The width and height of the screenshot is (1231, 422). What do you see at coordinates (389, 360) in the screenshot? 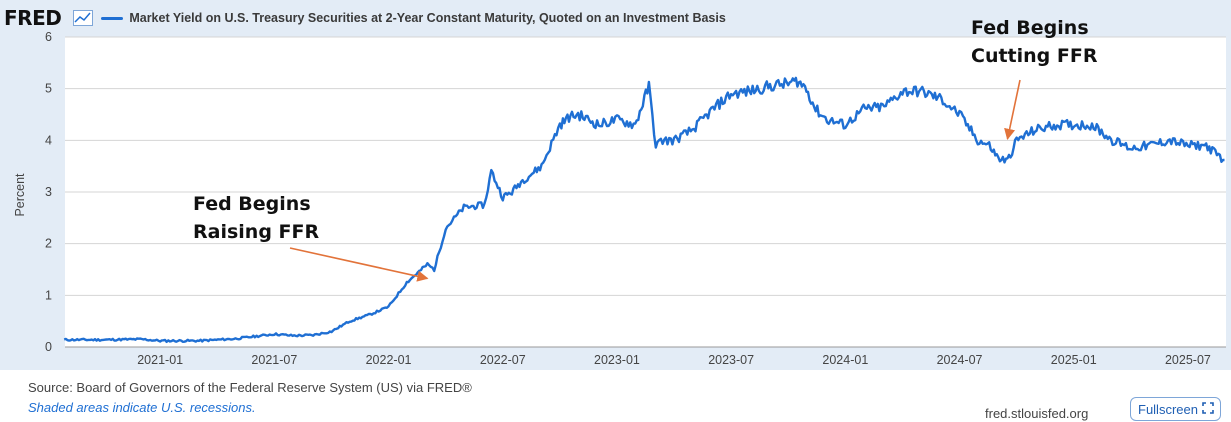
I see `x-tick-label: 2022-01` at bounding box center [389, 360].